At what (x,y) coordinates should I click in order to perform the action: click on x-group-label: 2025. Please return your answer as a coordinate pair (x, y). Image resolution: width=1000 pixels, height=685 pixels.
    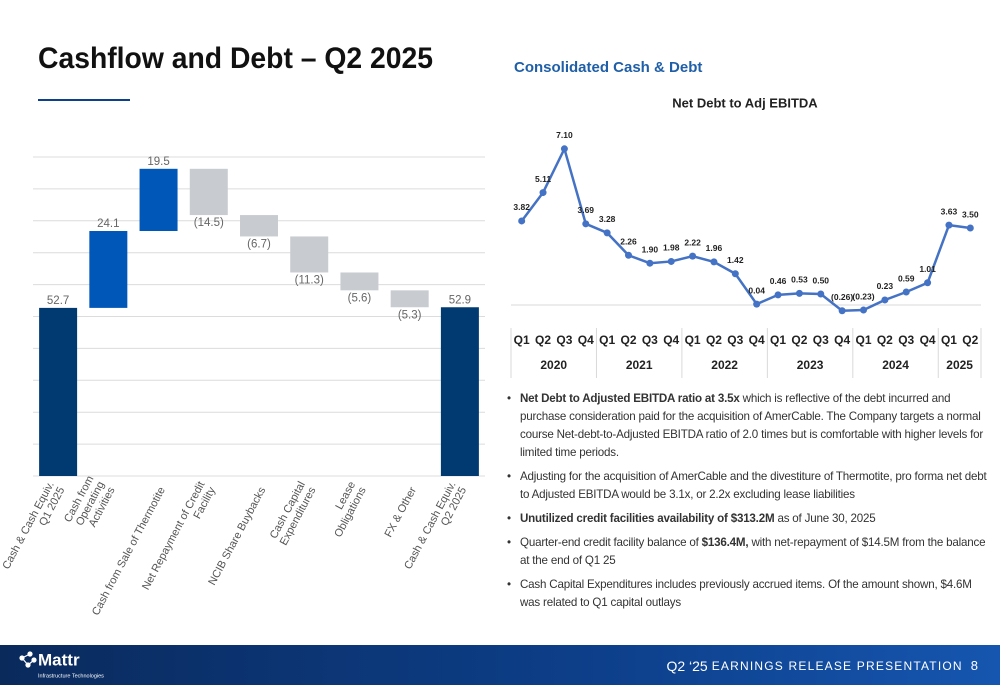
    Looking at the image, I should click on (959, 365).